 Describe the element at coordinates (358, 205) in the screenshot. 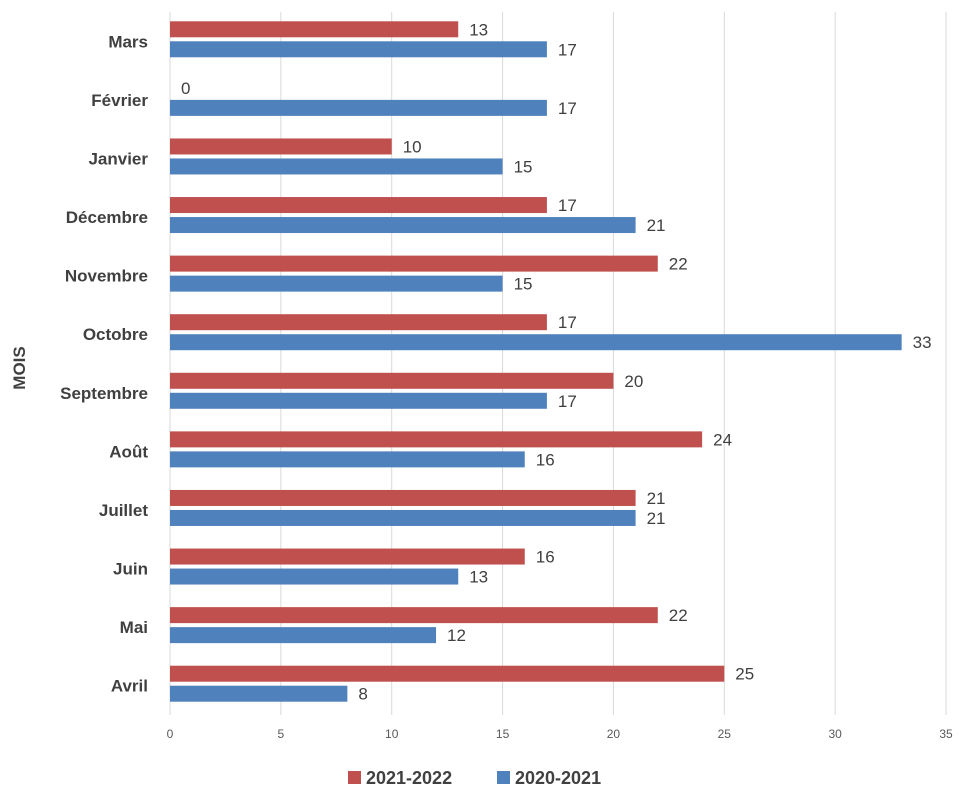

I see `bar-2021-2022-Décembre` at that location.